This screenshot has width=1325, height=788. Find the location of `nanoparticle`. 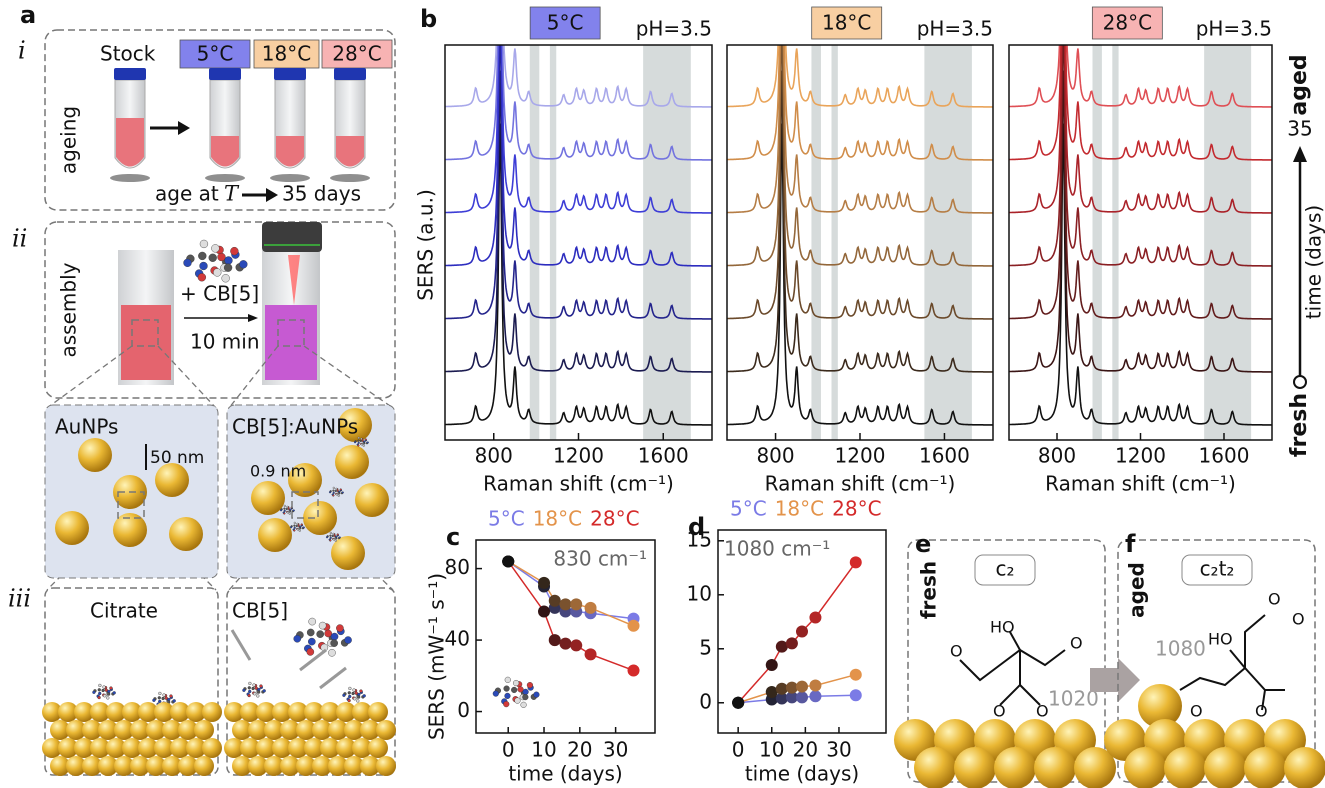

nanoparticle is located at coordinates (130, 530).